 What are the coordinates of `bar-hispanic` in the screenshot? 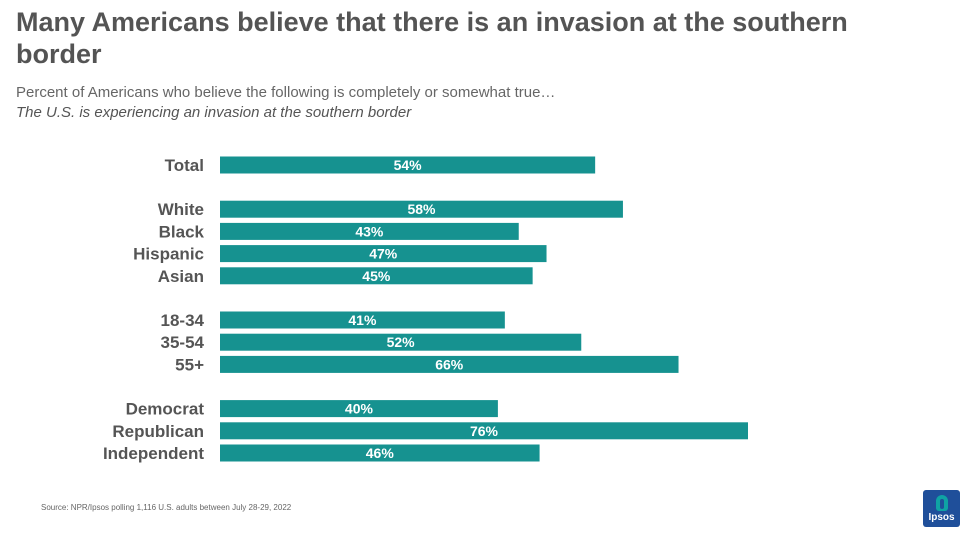 It's located at (383, 254).